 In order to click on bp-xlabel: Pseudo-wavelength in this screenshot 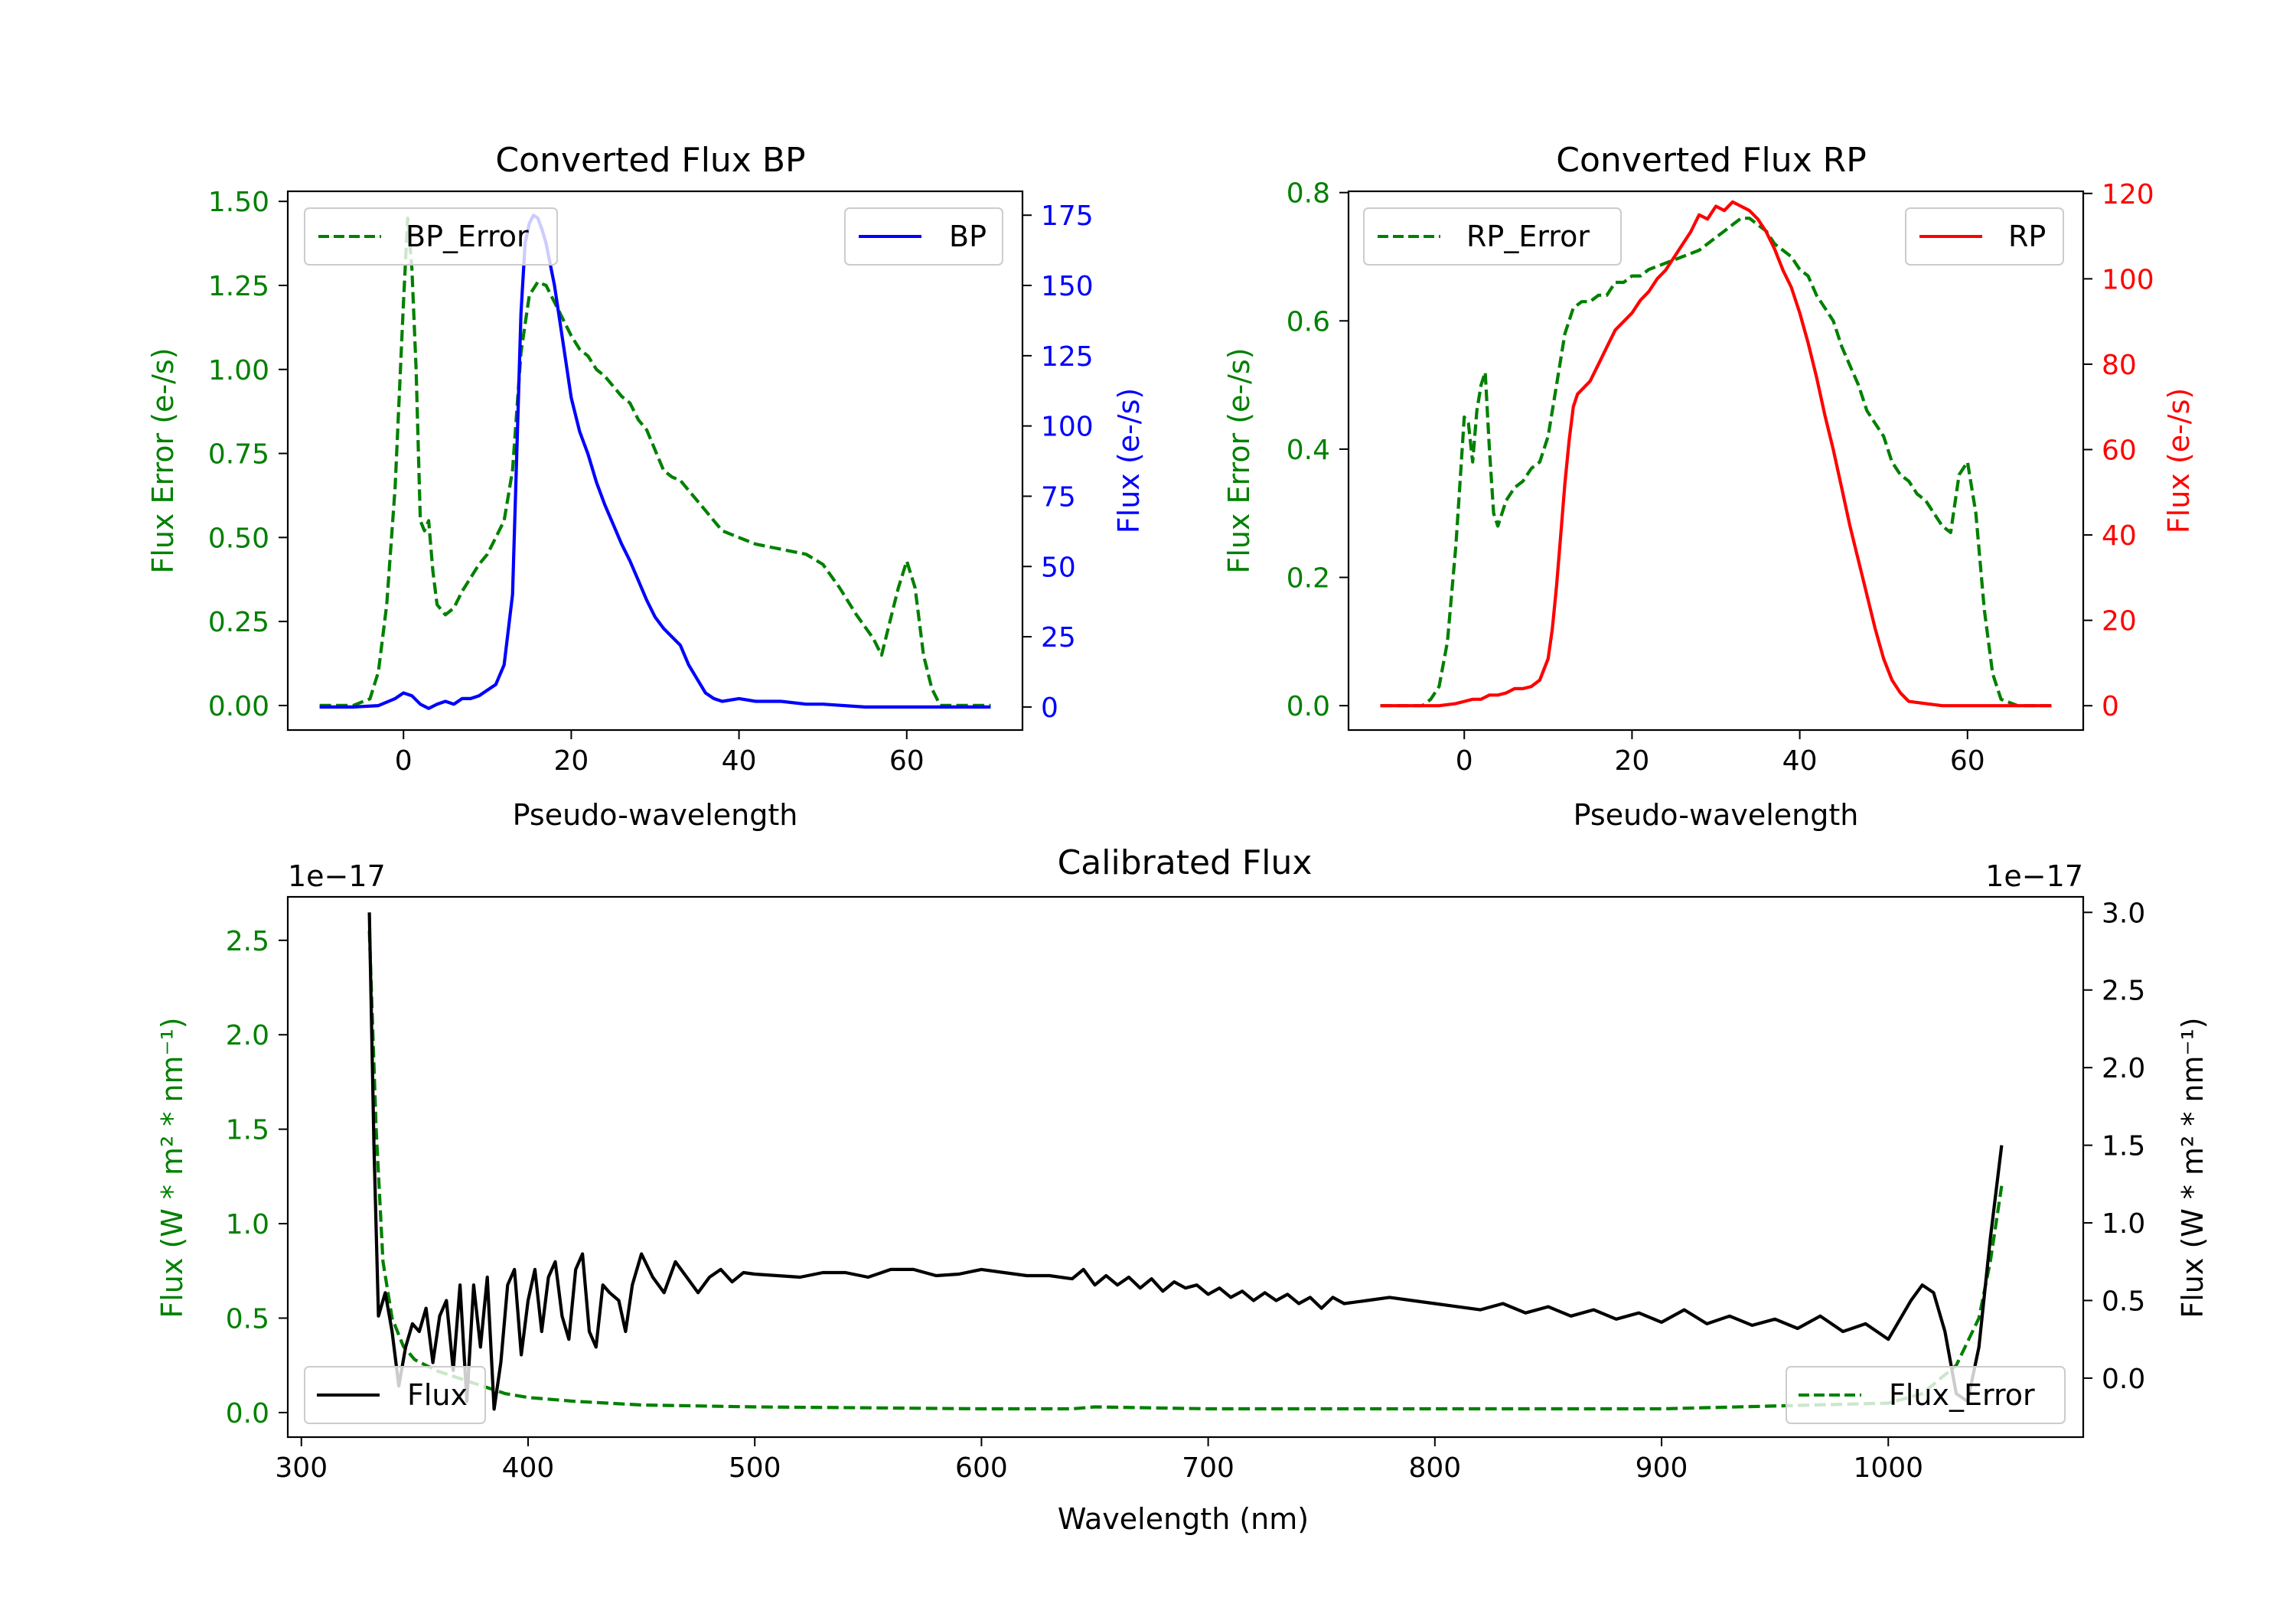, I will do `click(655, 815)`.